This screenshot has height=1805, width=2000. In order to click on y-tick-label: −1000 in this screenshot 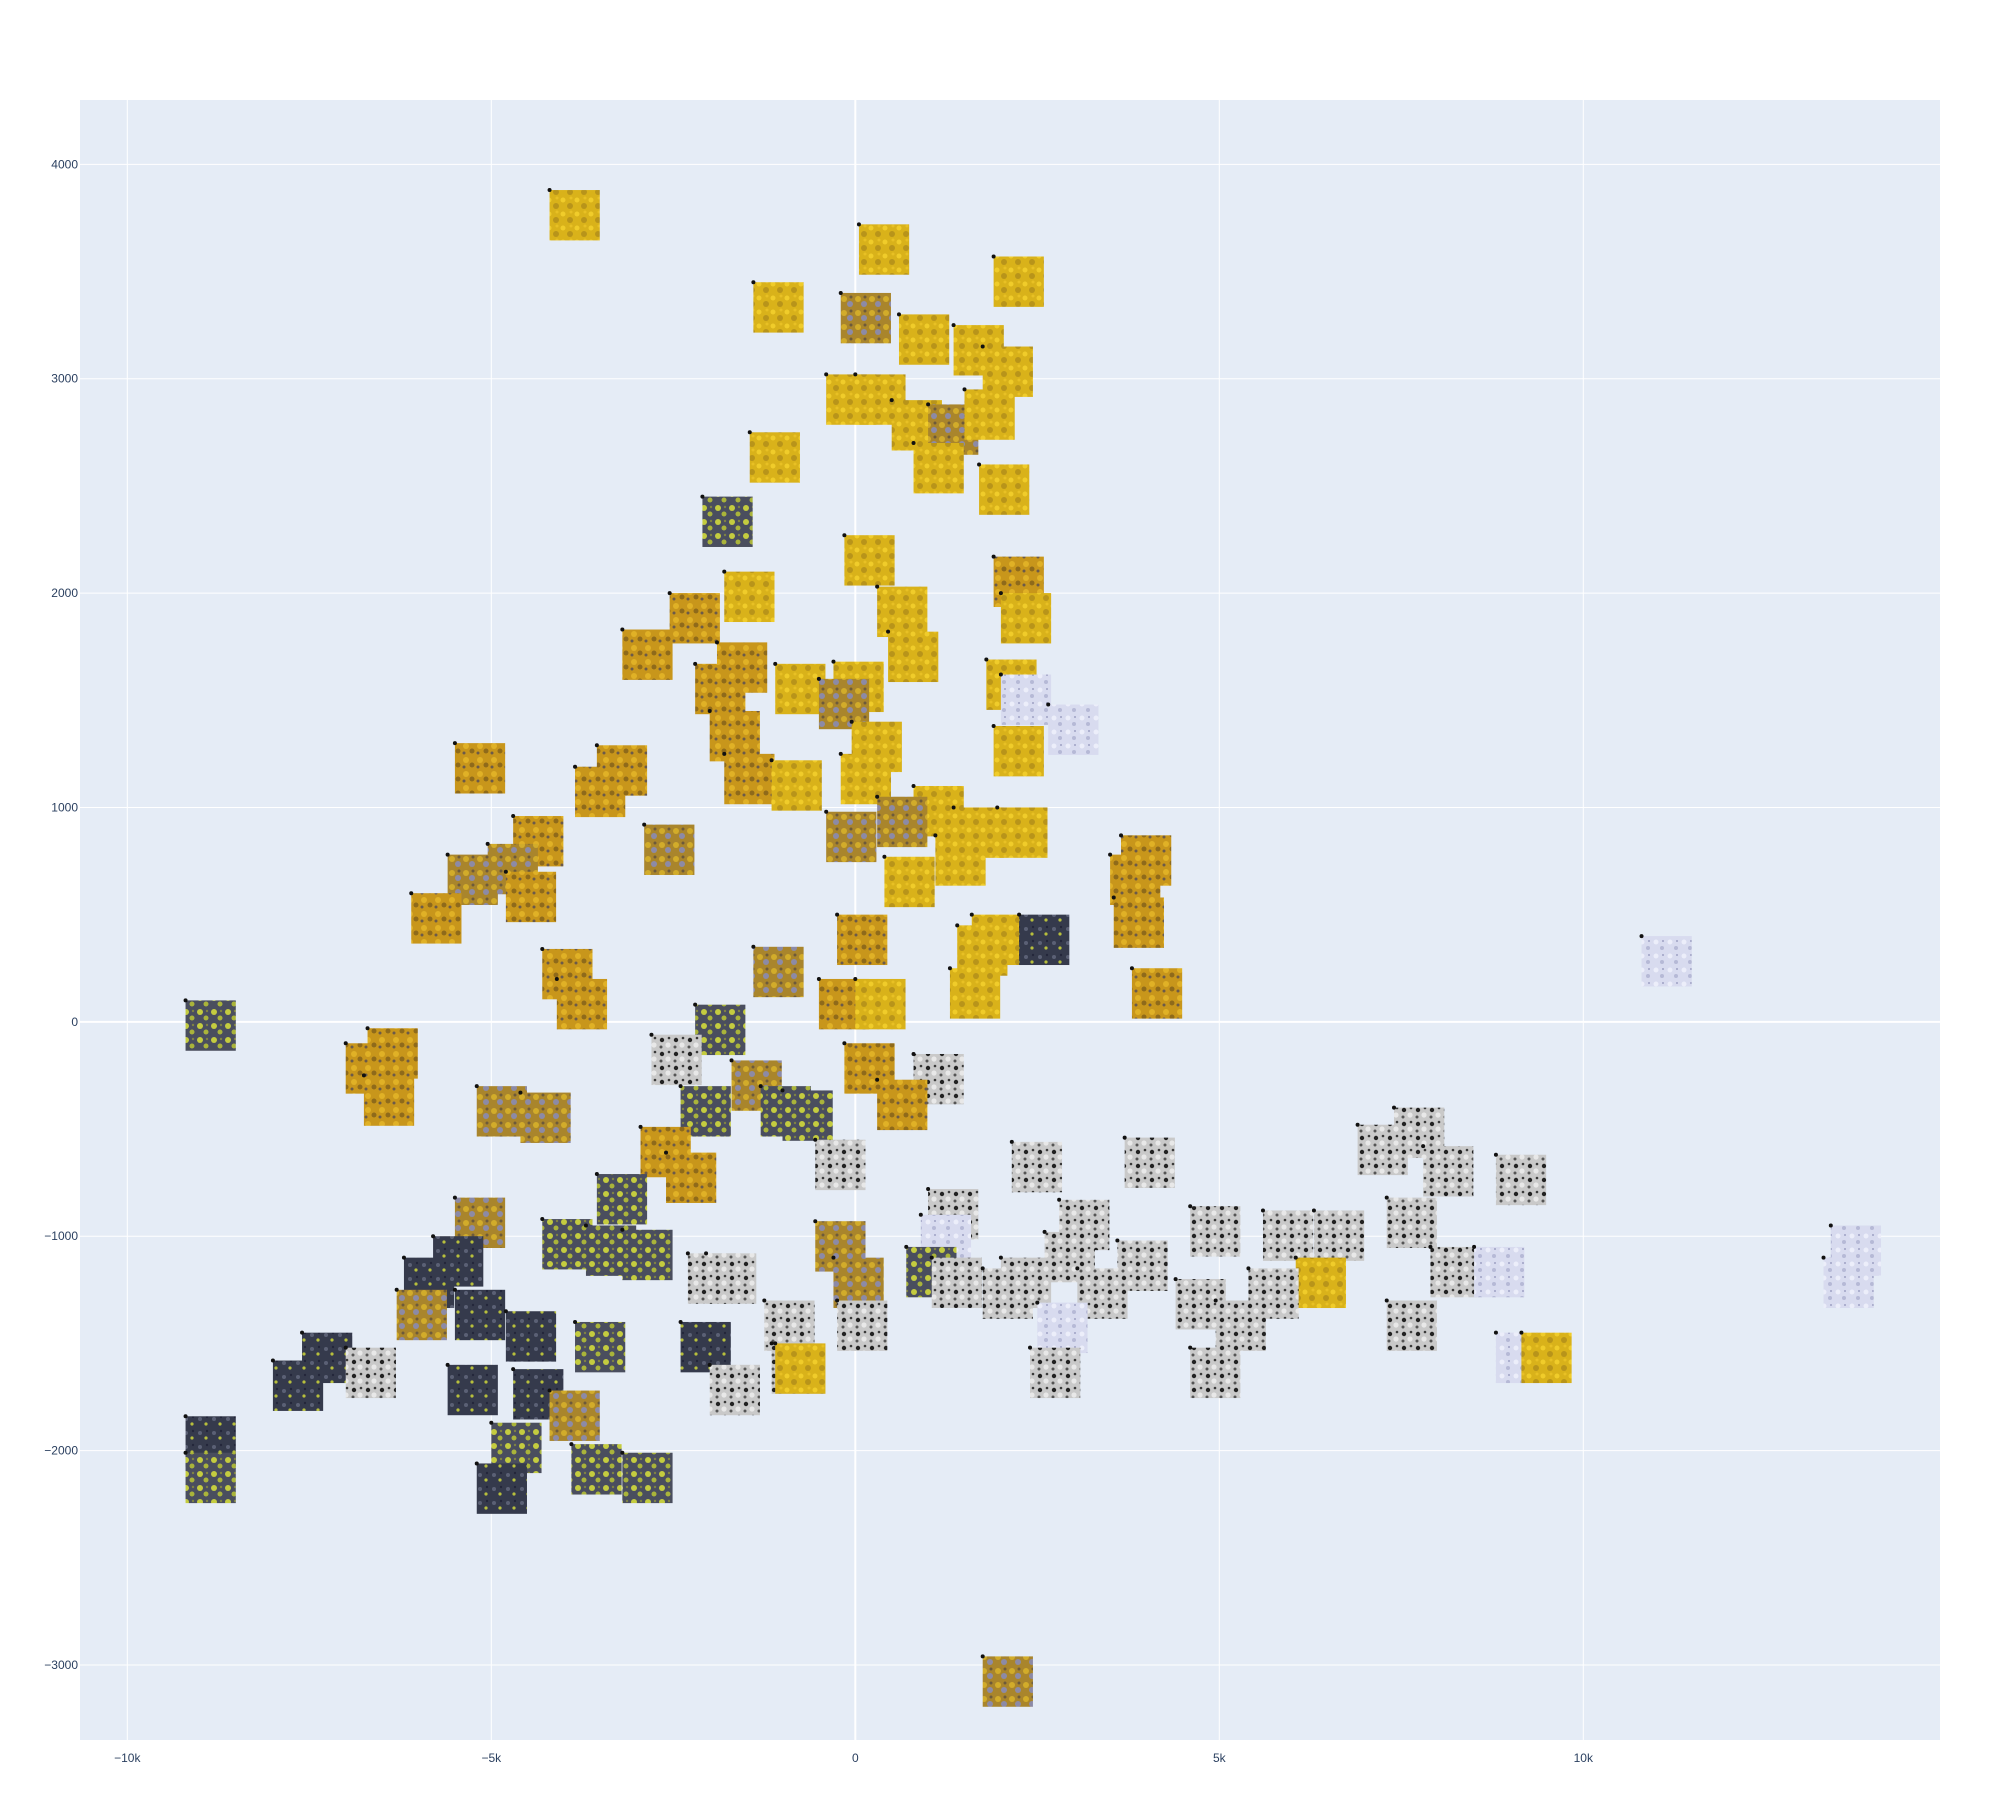, I will do `click(61, 1236)`.